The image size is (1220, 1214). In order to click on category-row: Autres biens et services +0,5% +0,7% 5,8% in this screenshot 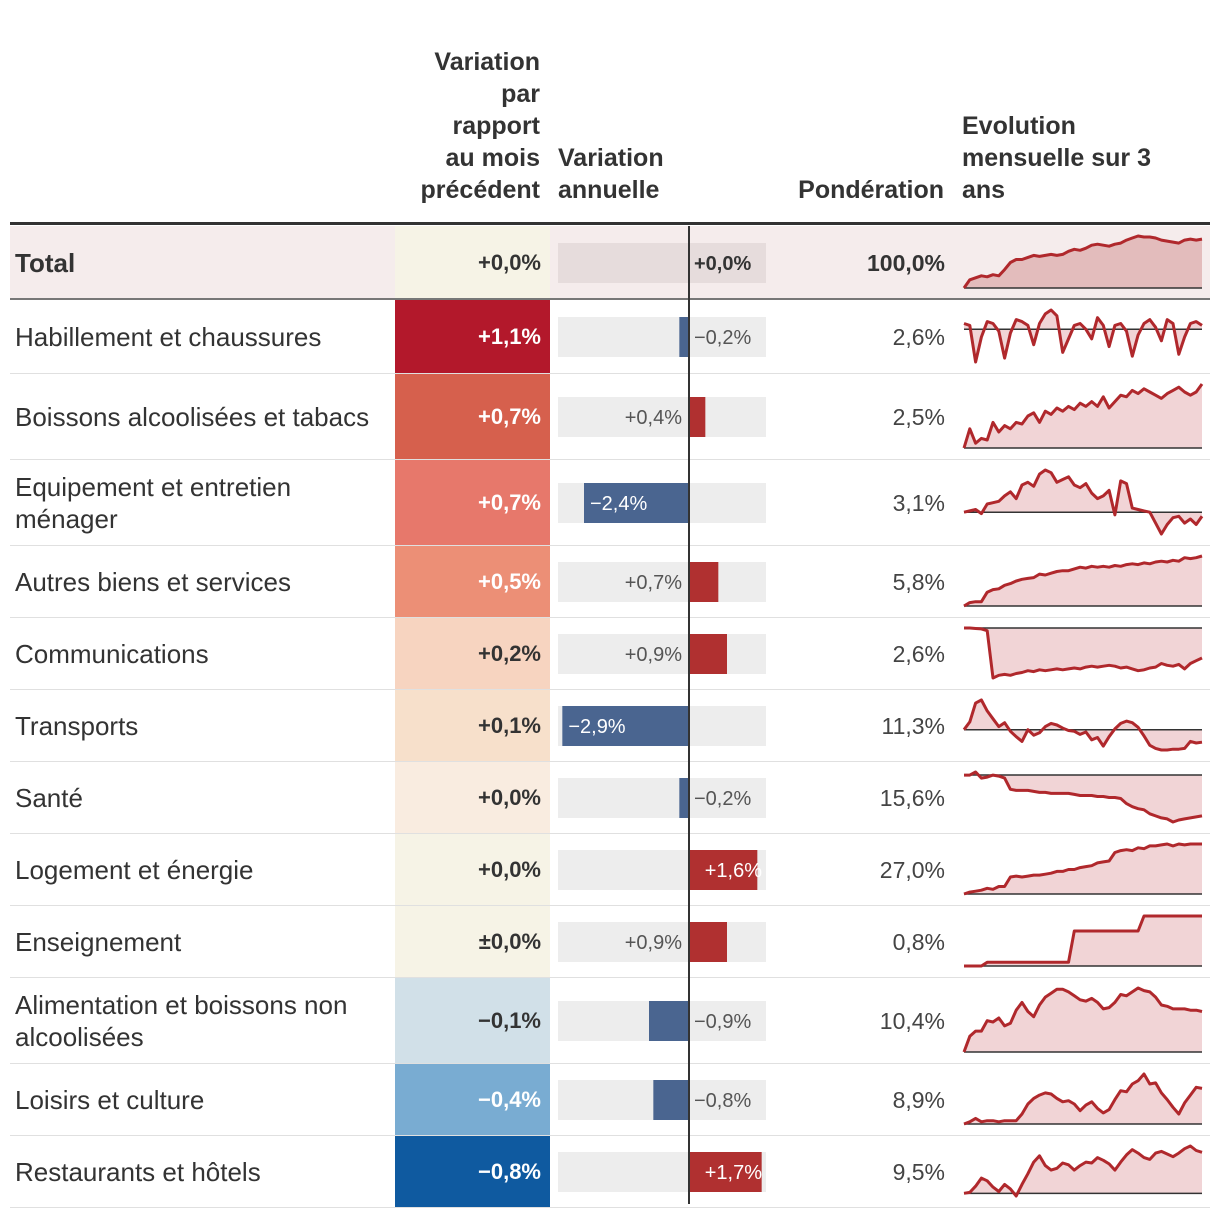, I will do `click(610, 582)`.